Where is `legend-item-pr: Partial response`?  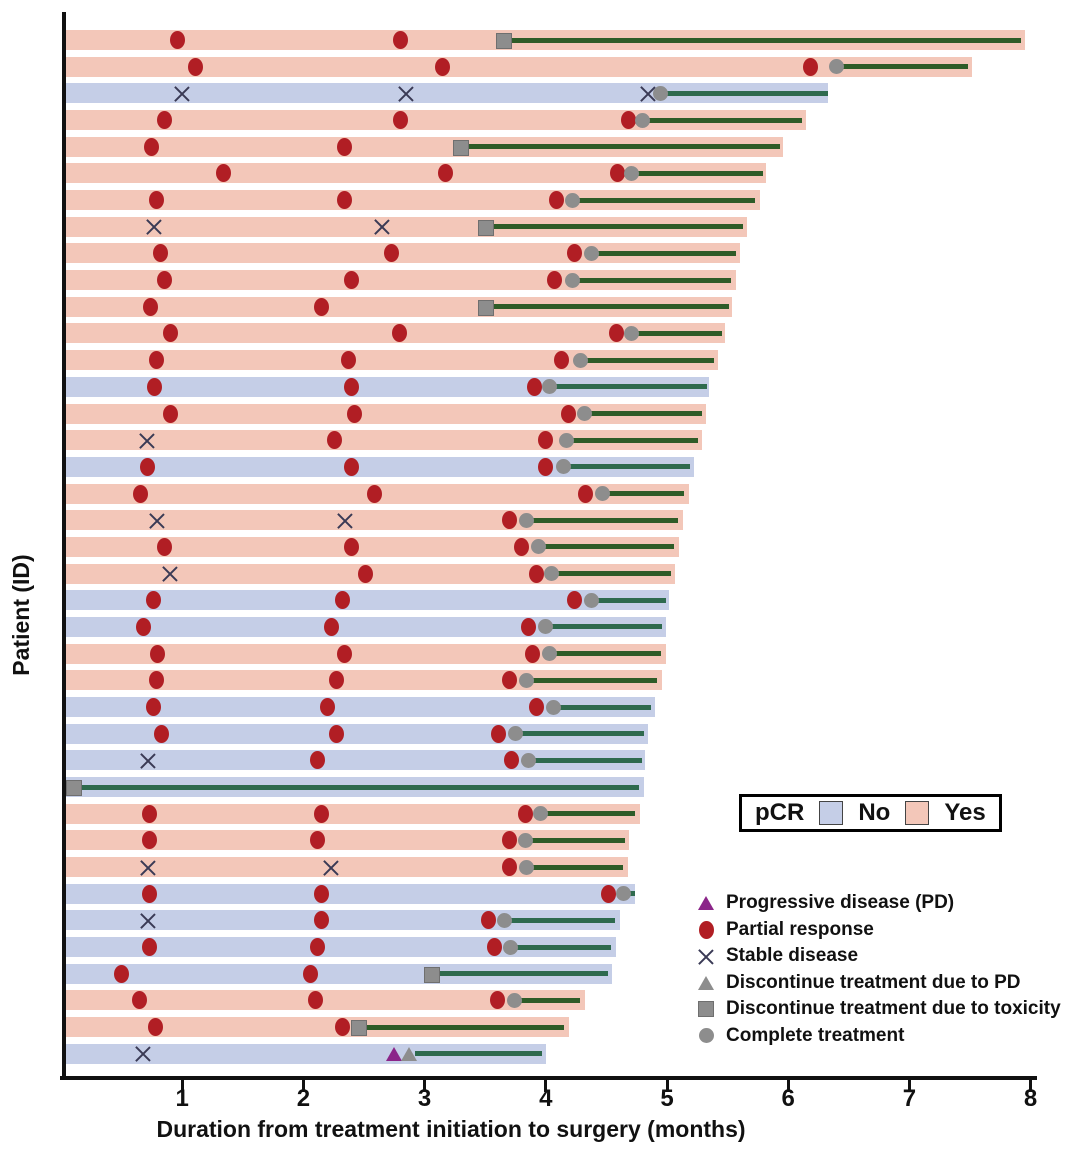
legend-item-pr: Partial response is located at coordinates (876, 930).